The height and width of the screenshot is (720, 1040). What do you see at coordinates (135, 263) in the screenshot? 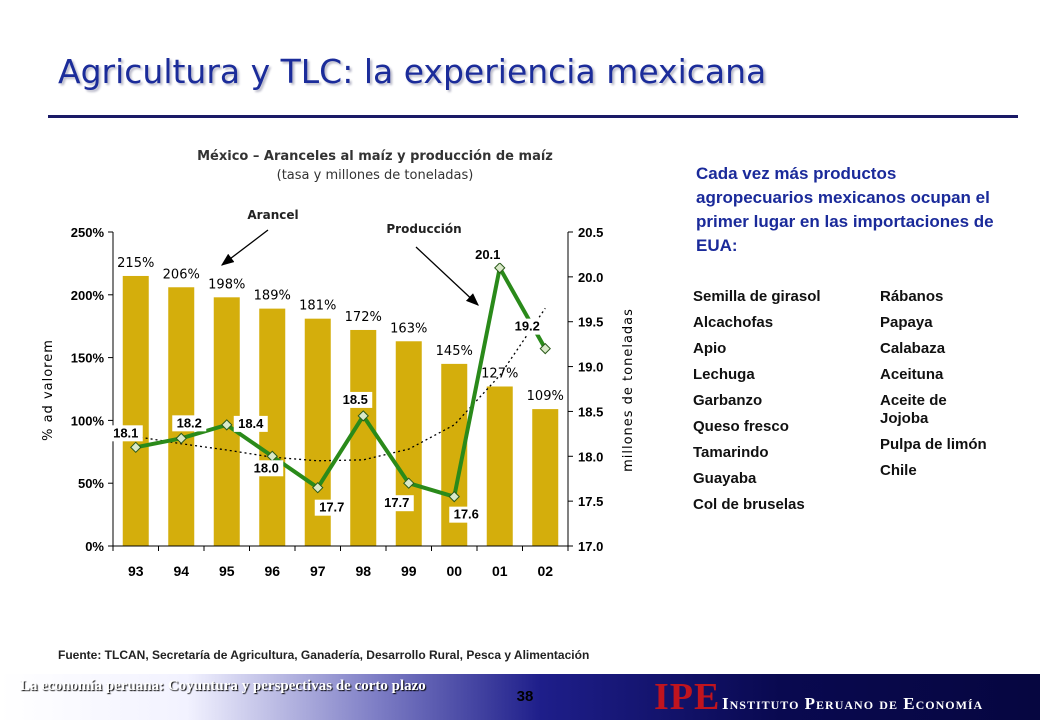
I see `bar-value-label: 215%` at bounding box center [135, 263].